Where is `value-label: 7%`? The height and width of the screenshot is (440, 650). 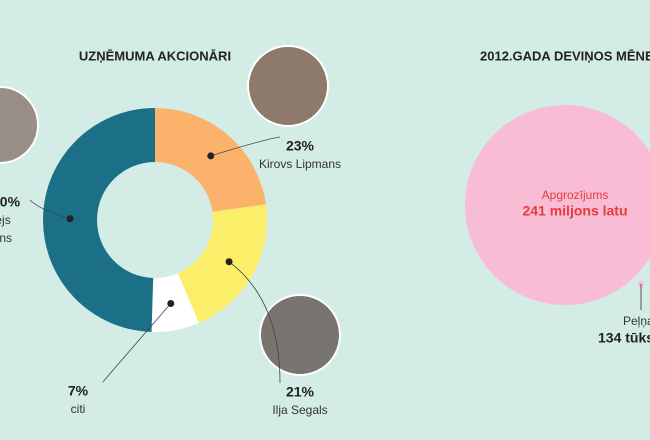 value-label: 7% is located at coordinates (78, 391).